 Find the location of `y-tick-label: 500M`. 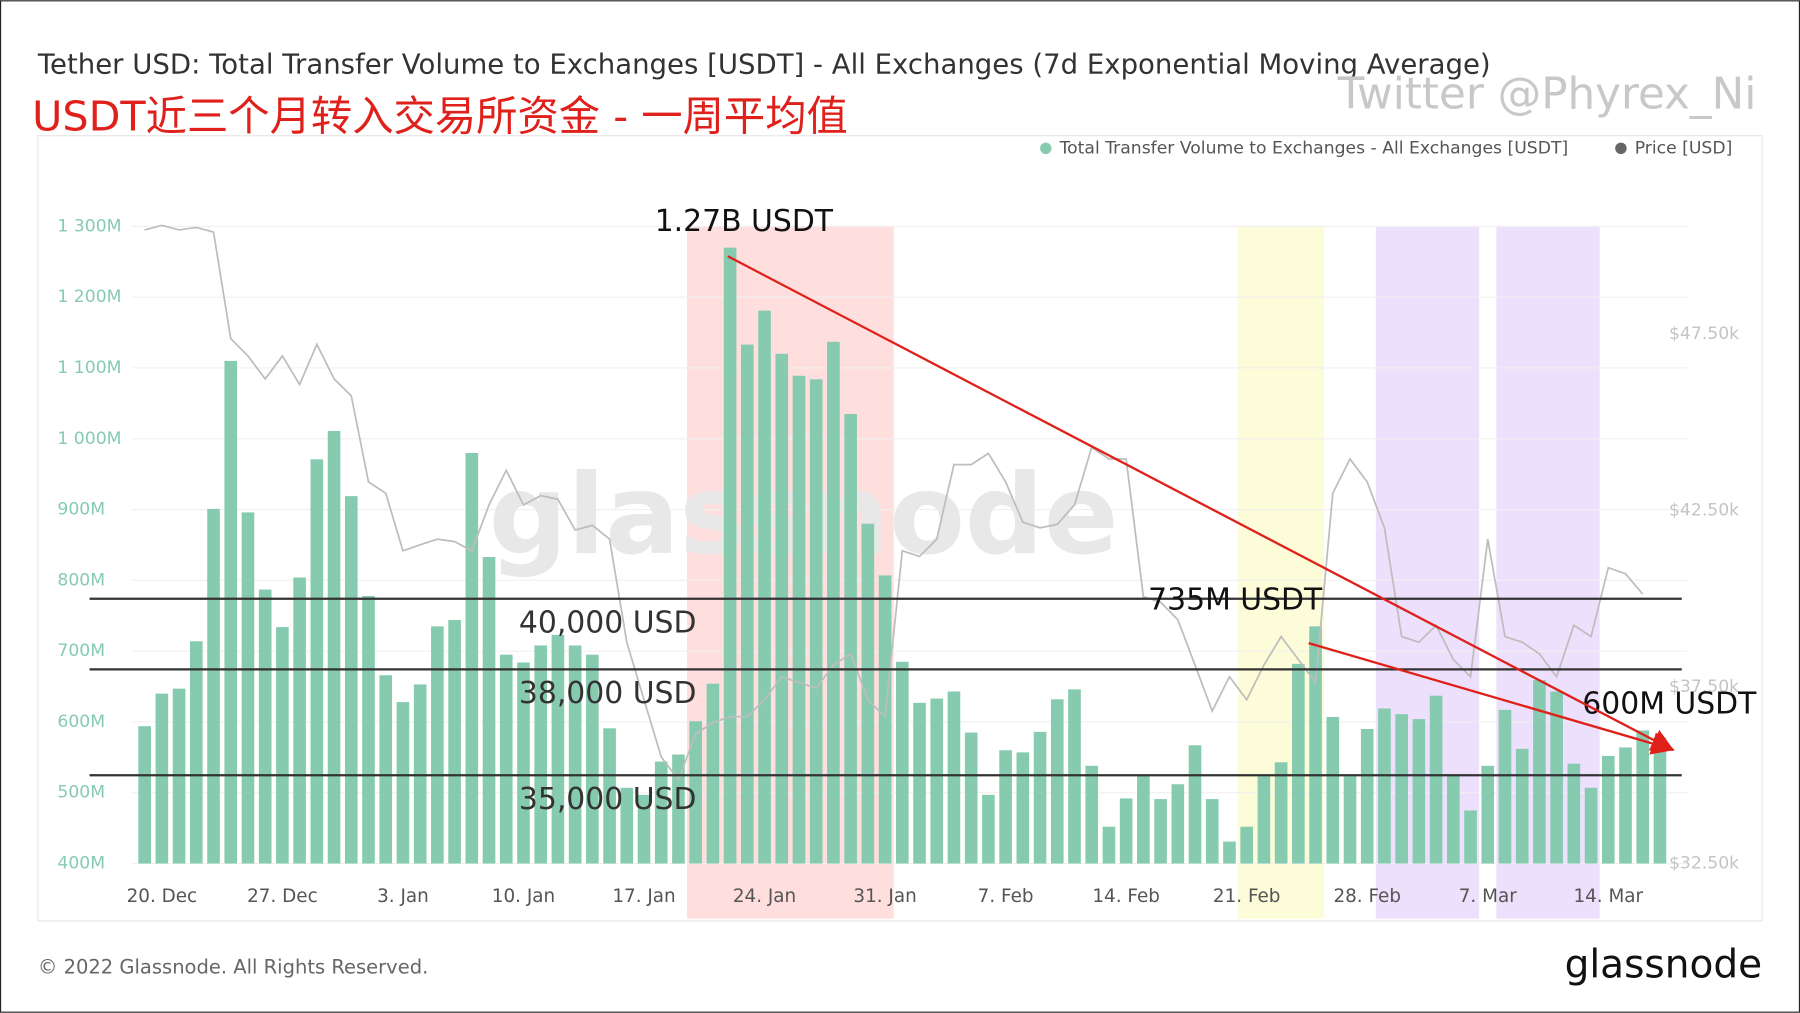

y-tick-label: 500M is located at coordinates (81, 793).